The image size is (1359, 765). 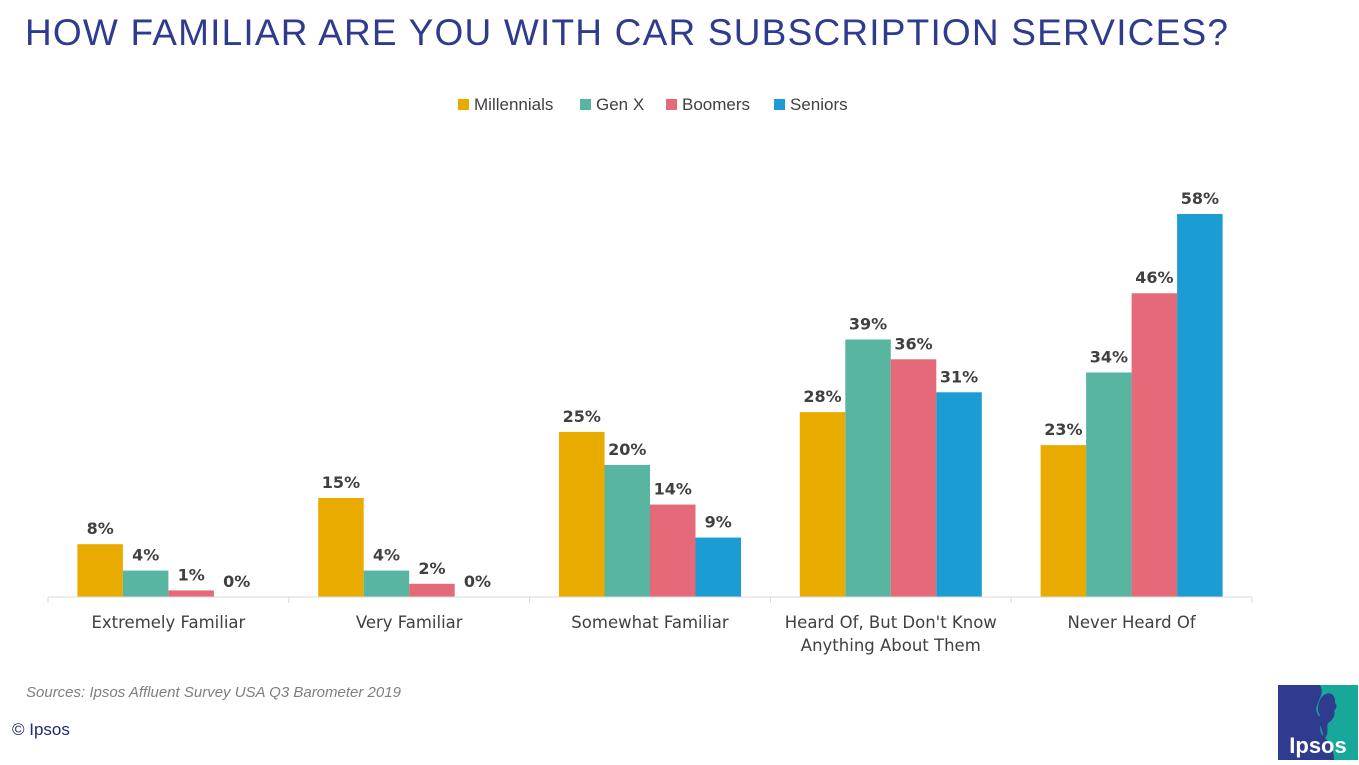 I want to click on category-label-4: Never Heard Of, so click(x=1132, y=622).